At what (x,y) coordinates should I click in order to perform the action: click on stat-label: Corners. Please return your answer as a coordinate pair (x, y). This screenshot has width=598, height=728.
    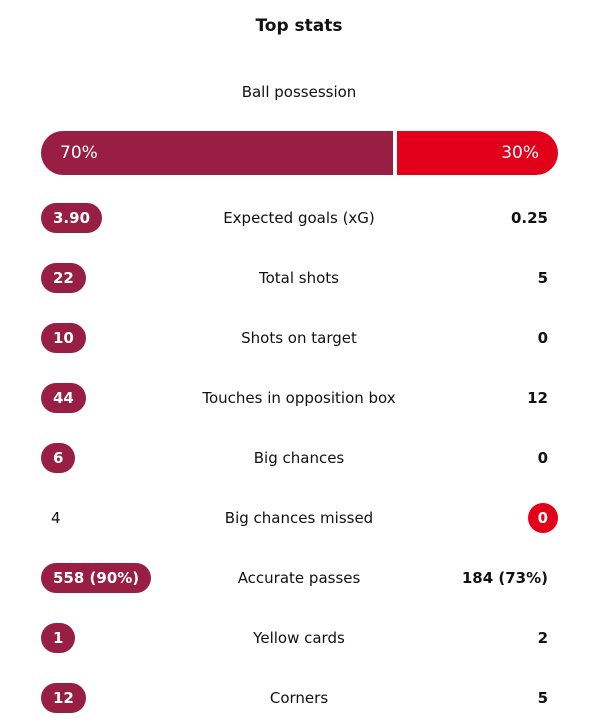
    Looking at the image, I should click on (299, 698).